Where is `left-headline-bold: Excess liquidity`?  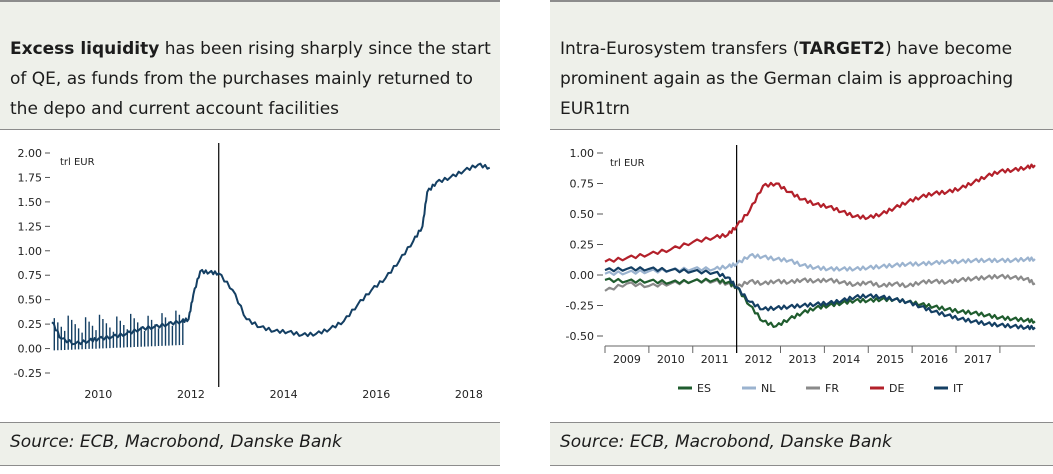
left-headline-bold: Excess liquidity is located at coordinates (85, 49).